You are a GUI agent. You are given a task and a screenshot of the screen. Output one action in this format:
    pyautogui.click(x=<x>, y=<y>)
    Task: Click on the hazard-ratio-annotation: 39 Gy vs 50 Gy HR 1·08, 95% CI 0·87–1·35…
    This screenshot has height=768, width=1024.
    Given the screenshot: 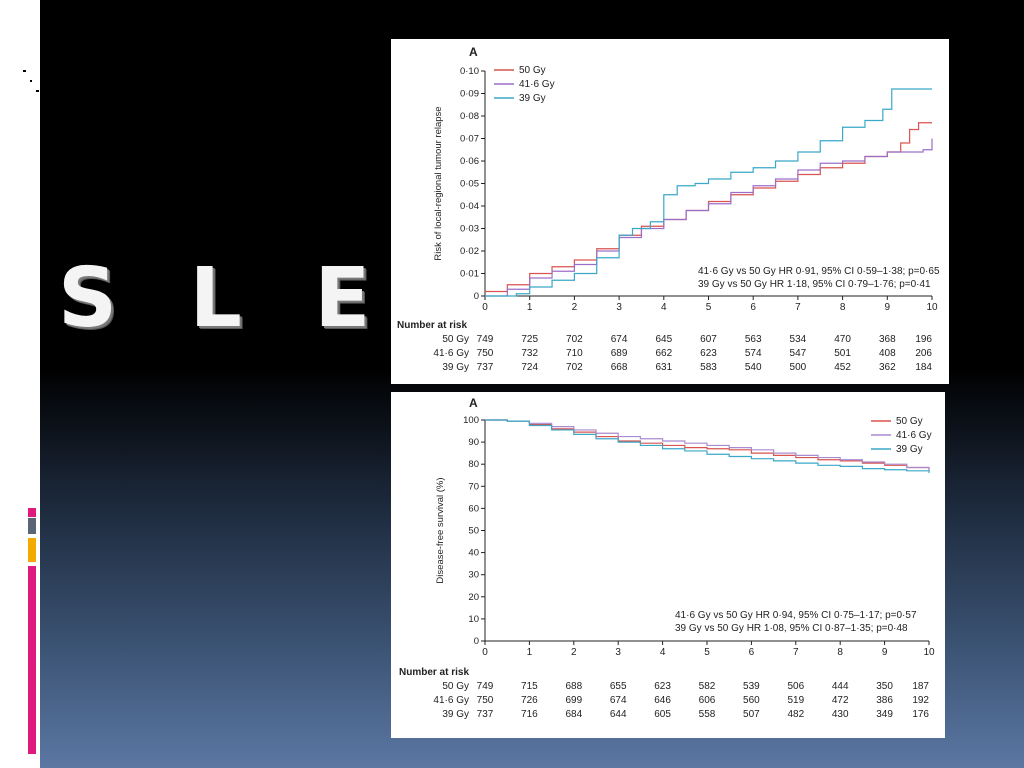 What is the action you would take?
    pyautogui.click(x=791, y=628)
    